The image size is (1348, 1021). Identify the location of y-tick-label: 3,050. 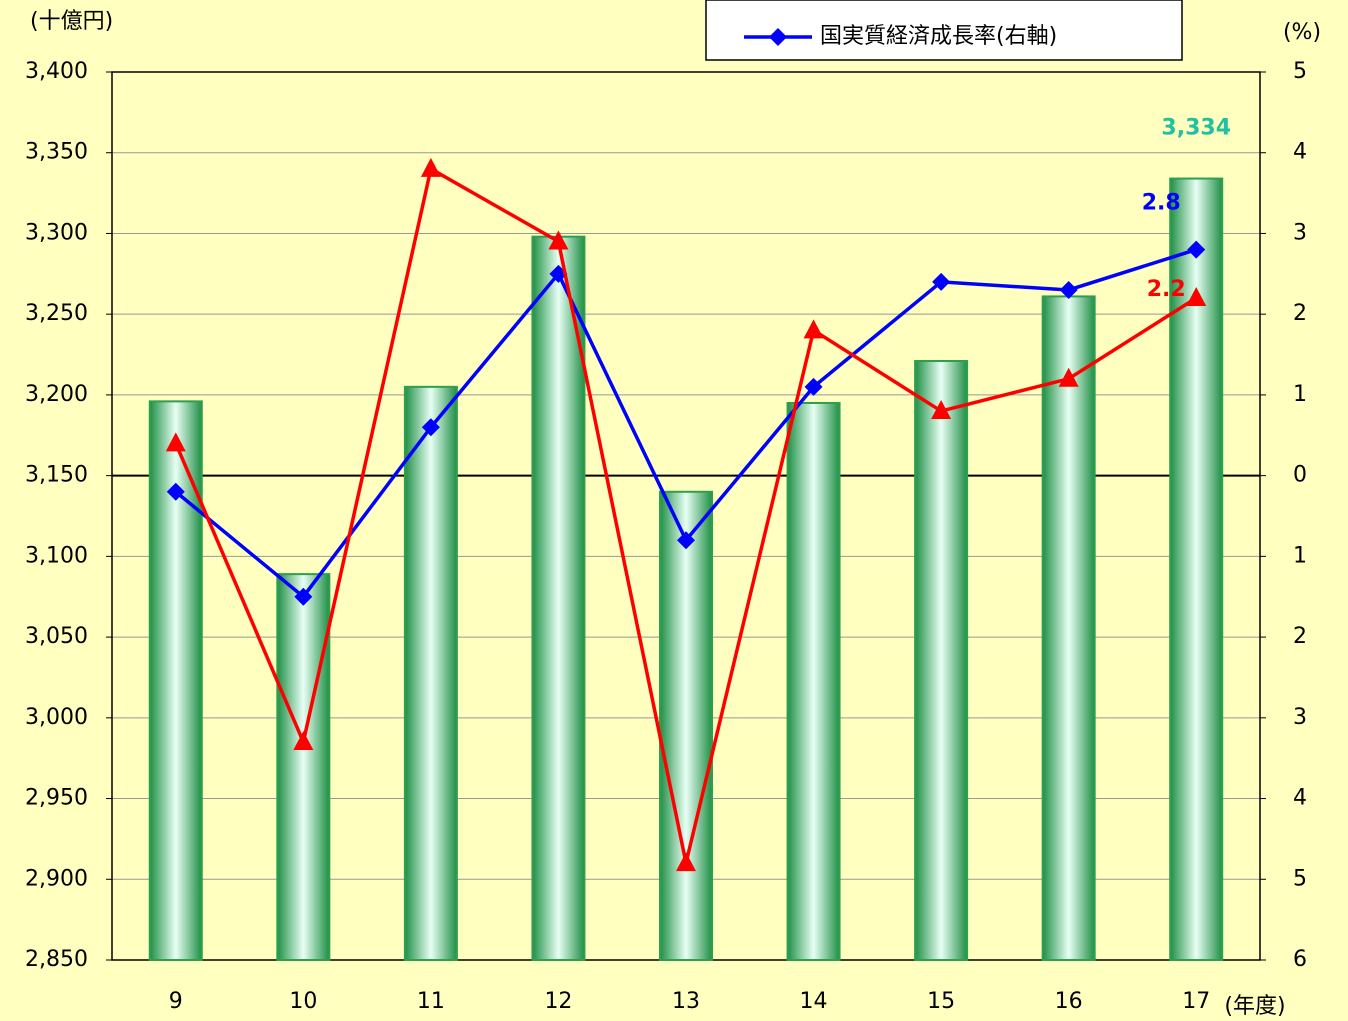
(56, 636).